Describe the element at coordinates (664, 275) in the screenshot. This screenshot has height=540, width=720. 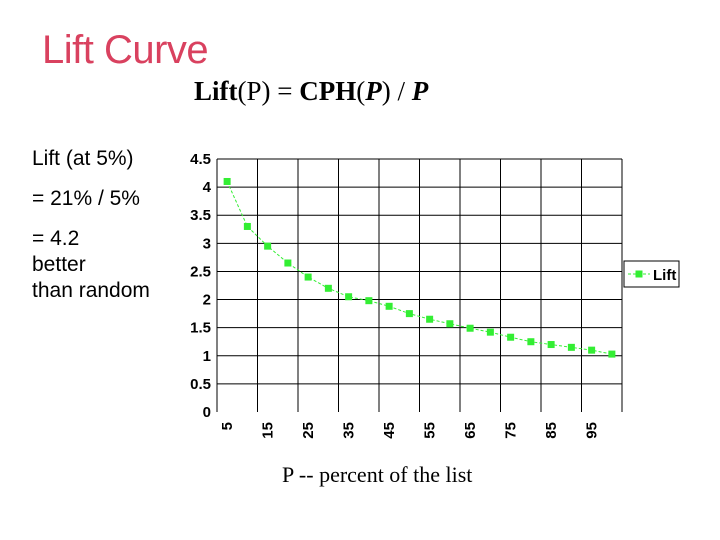
I see `legend-label: Lift` at that location.